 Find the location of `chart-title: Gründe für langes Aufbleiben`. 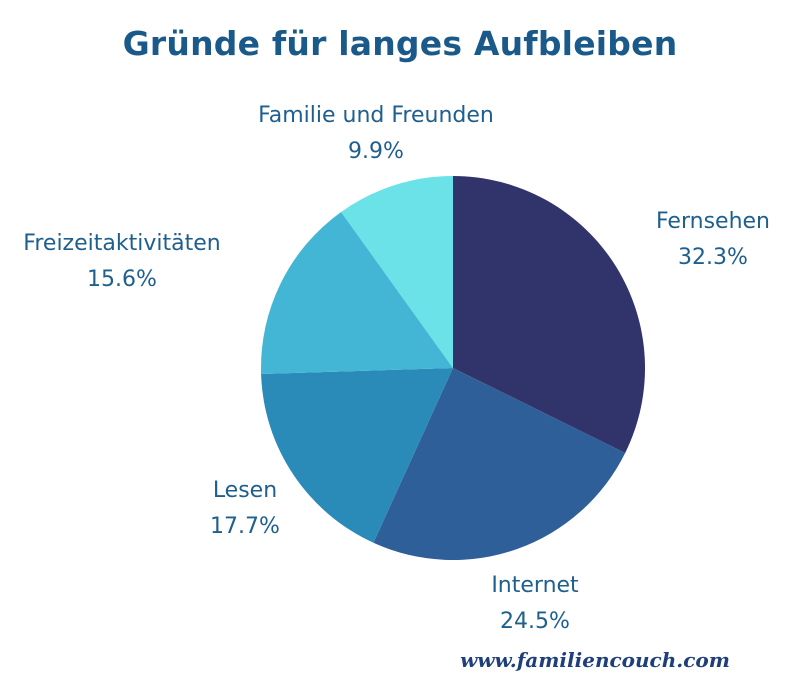

chart-title: Gründe für langes Aufbleiben is located at coordinates (400, 43).